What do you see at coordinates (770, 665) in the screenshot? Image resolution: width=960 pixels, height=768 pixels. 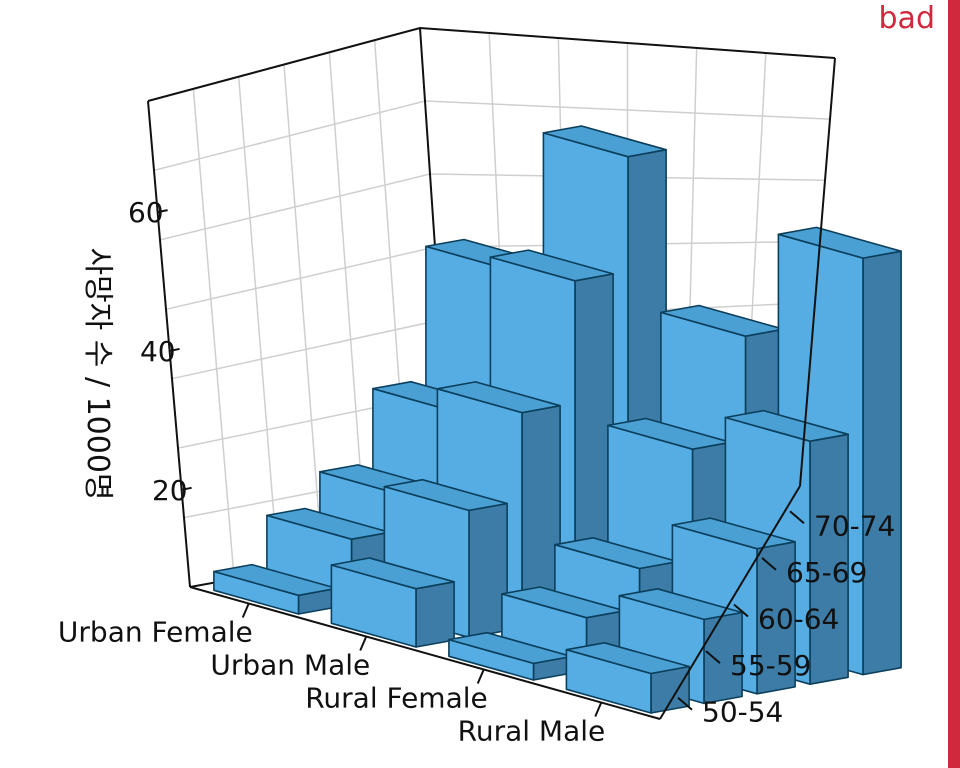 I see `y-tick-label: 55-59` at bounding box center [770, 665].